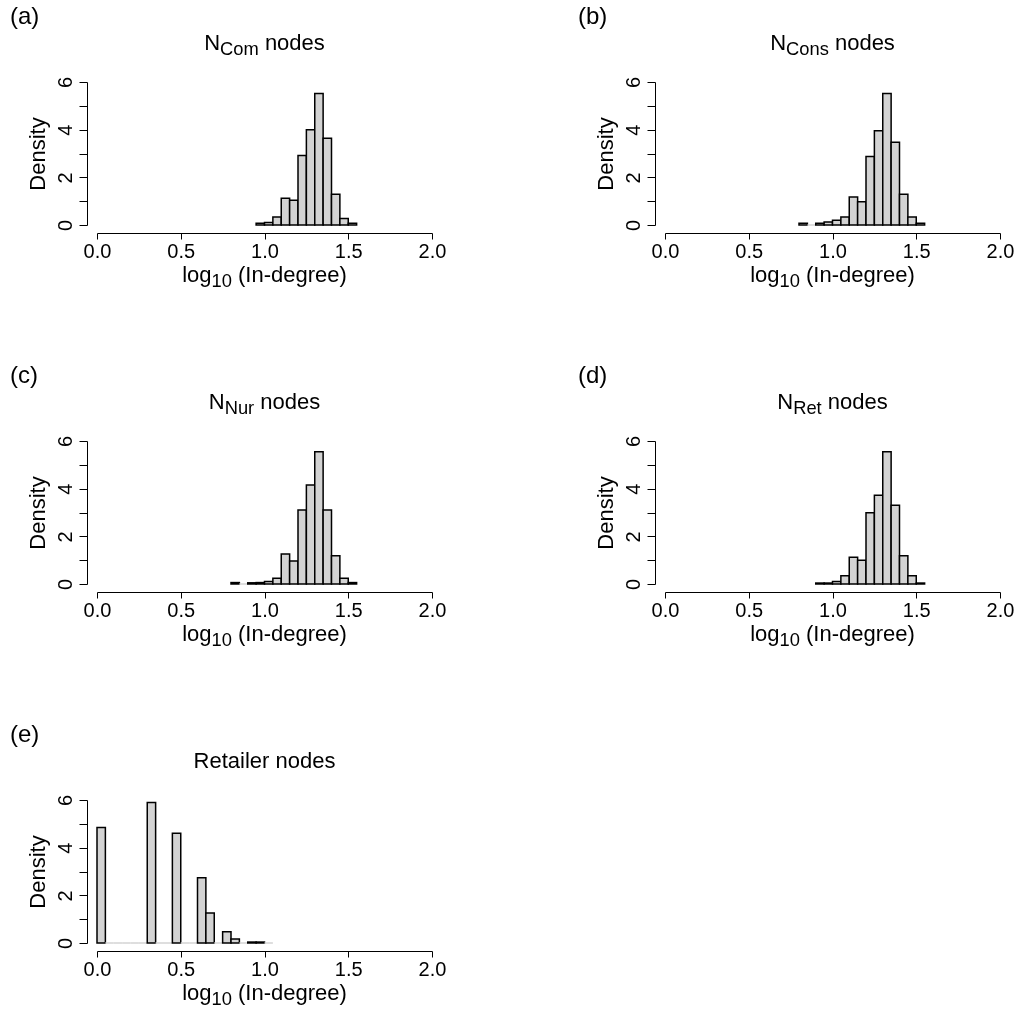 The image size is (1034, 1025). Describe the element at coordinates (832, 45) in the screenshot. I see `chart-title: N$_{Cons}$ nodes` at that location.